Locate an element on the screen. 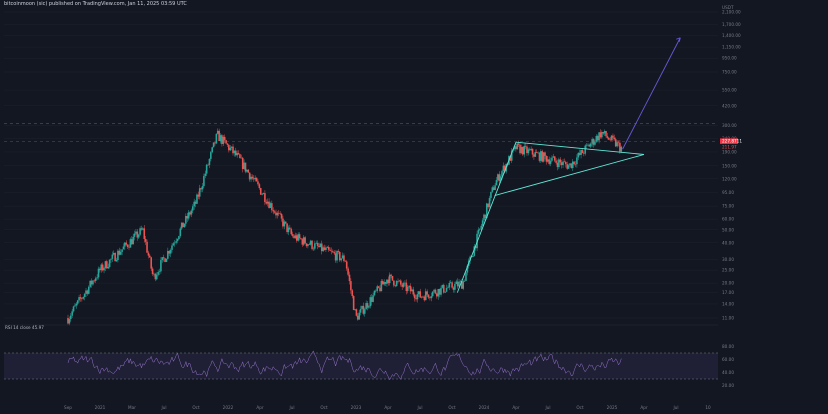  price-tick-label: 95.00 is located at coordinates (728, 192).